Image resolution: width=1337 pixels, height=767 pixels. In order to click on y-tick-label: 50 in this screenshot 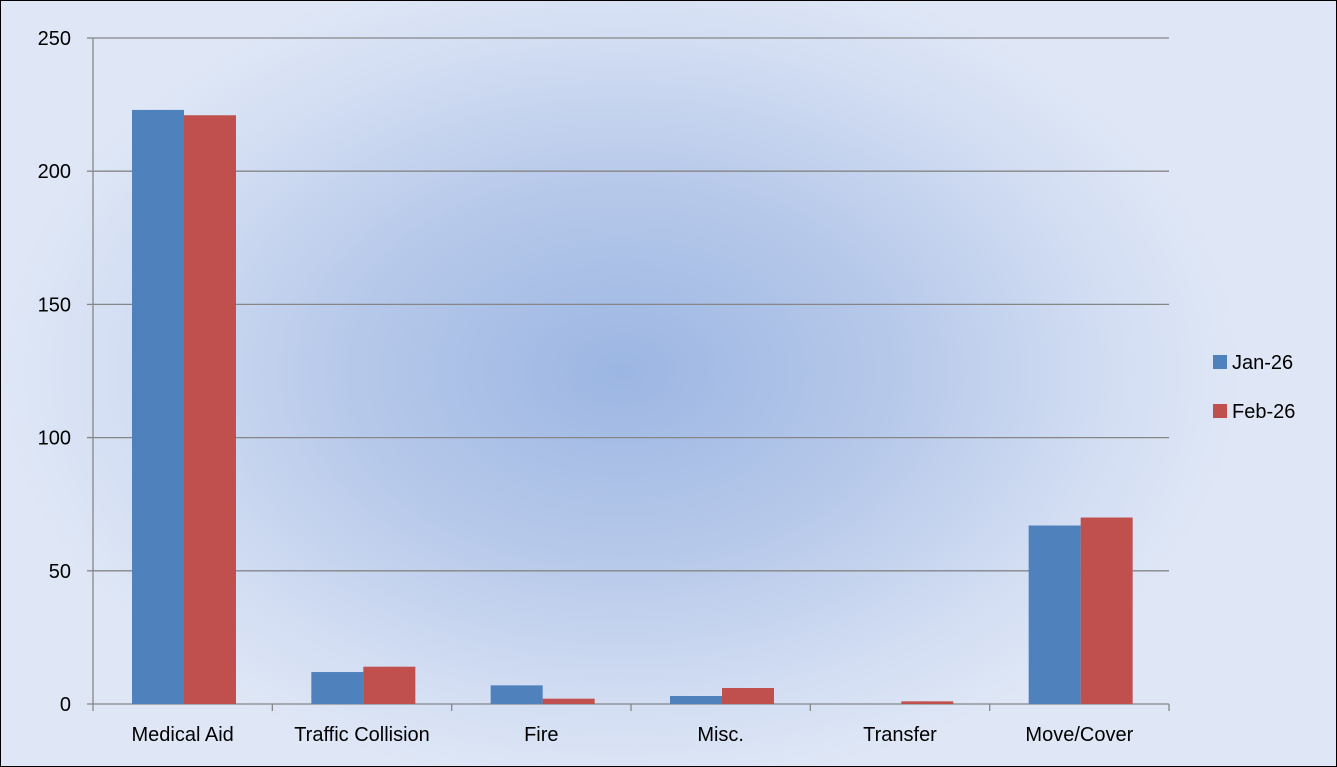, I will do `click(60, 572)`.